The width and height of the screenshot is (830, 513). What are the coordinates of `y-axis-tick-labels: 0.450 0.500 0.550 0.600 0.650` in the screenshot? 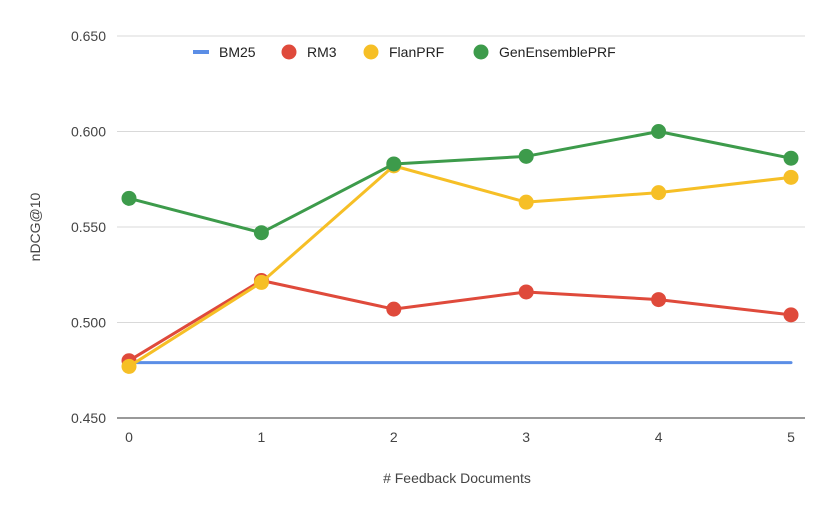 It's located at (88, 227).